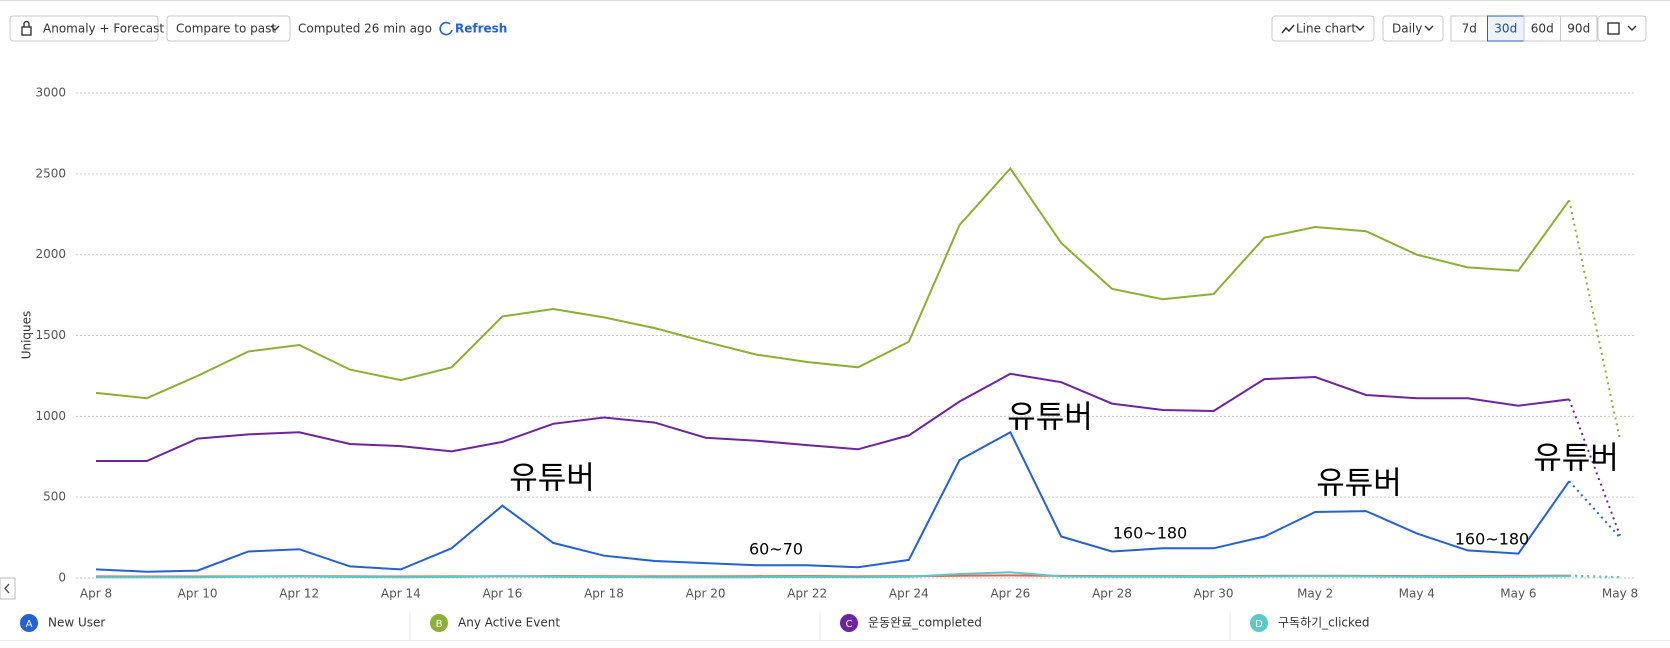 The image size is (1670, 648). What do you see at coordinates (103, 29) in the screenshot?
I see `mode-label: Anomaly + Forecast` at bounding box center [103, 29].